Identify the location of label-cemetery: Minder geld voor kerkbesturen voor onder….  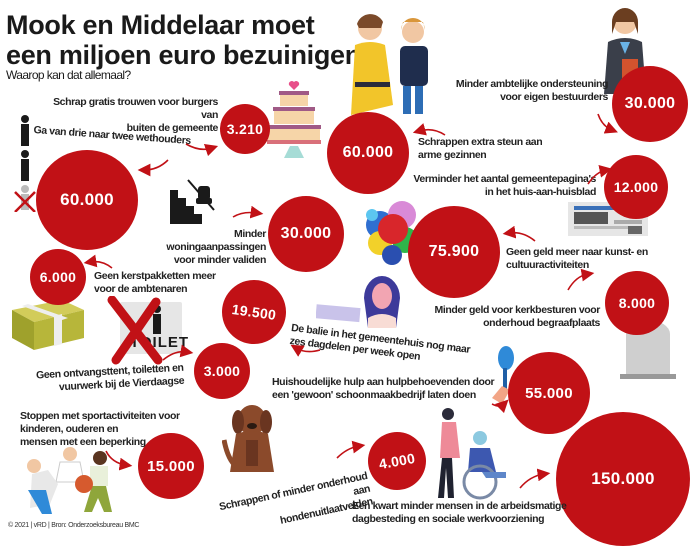
(517, 317).